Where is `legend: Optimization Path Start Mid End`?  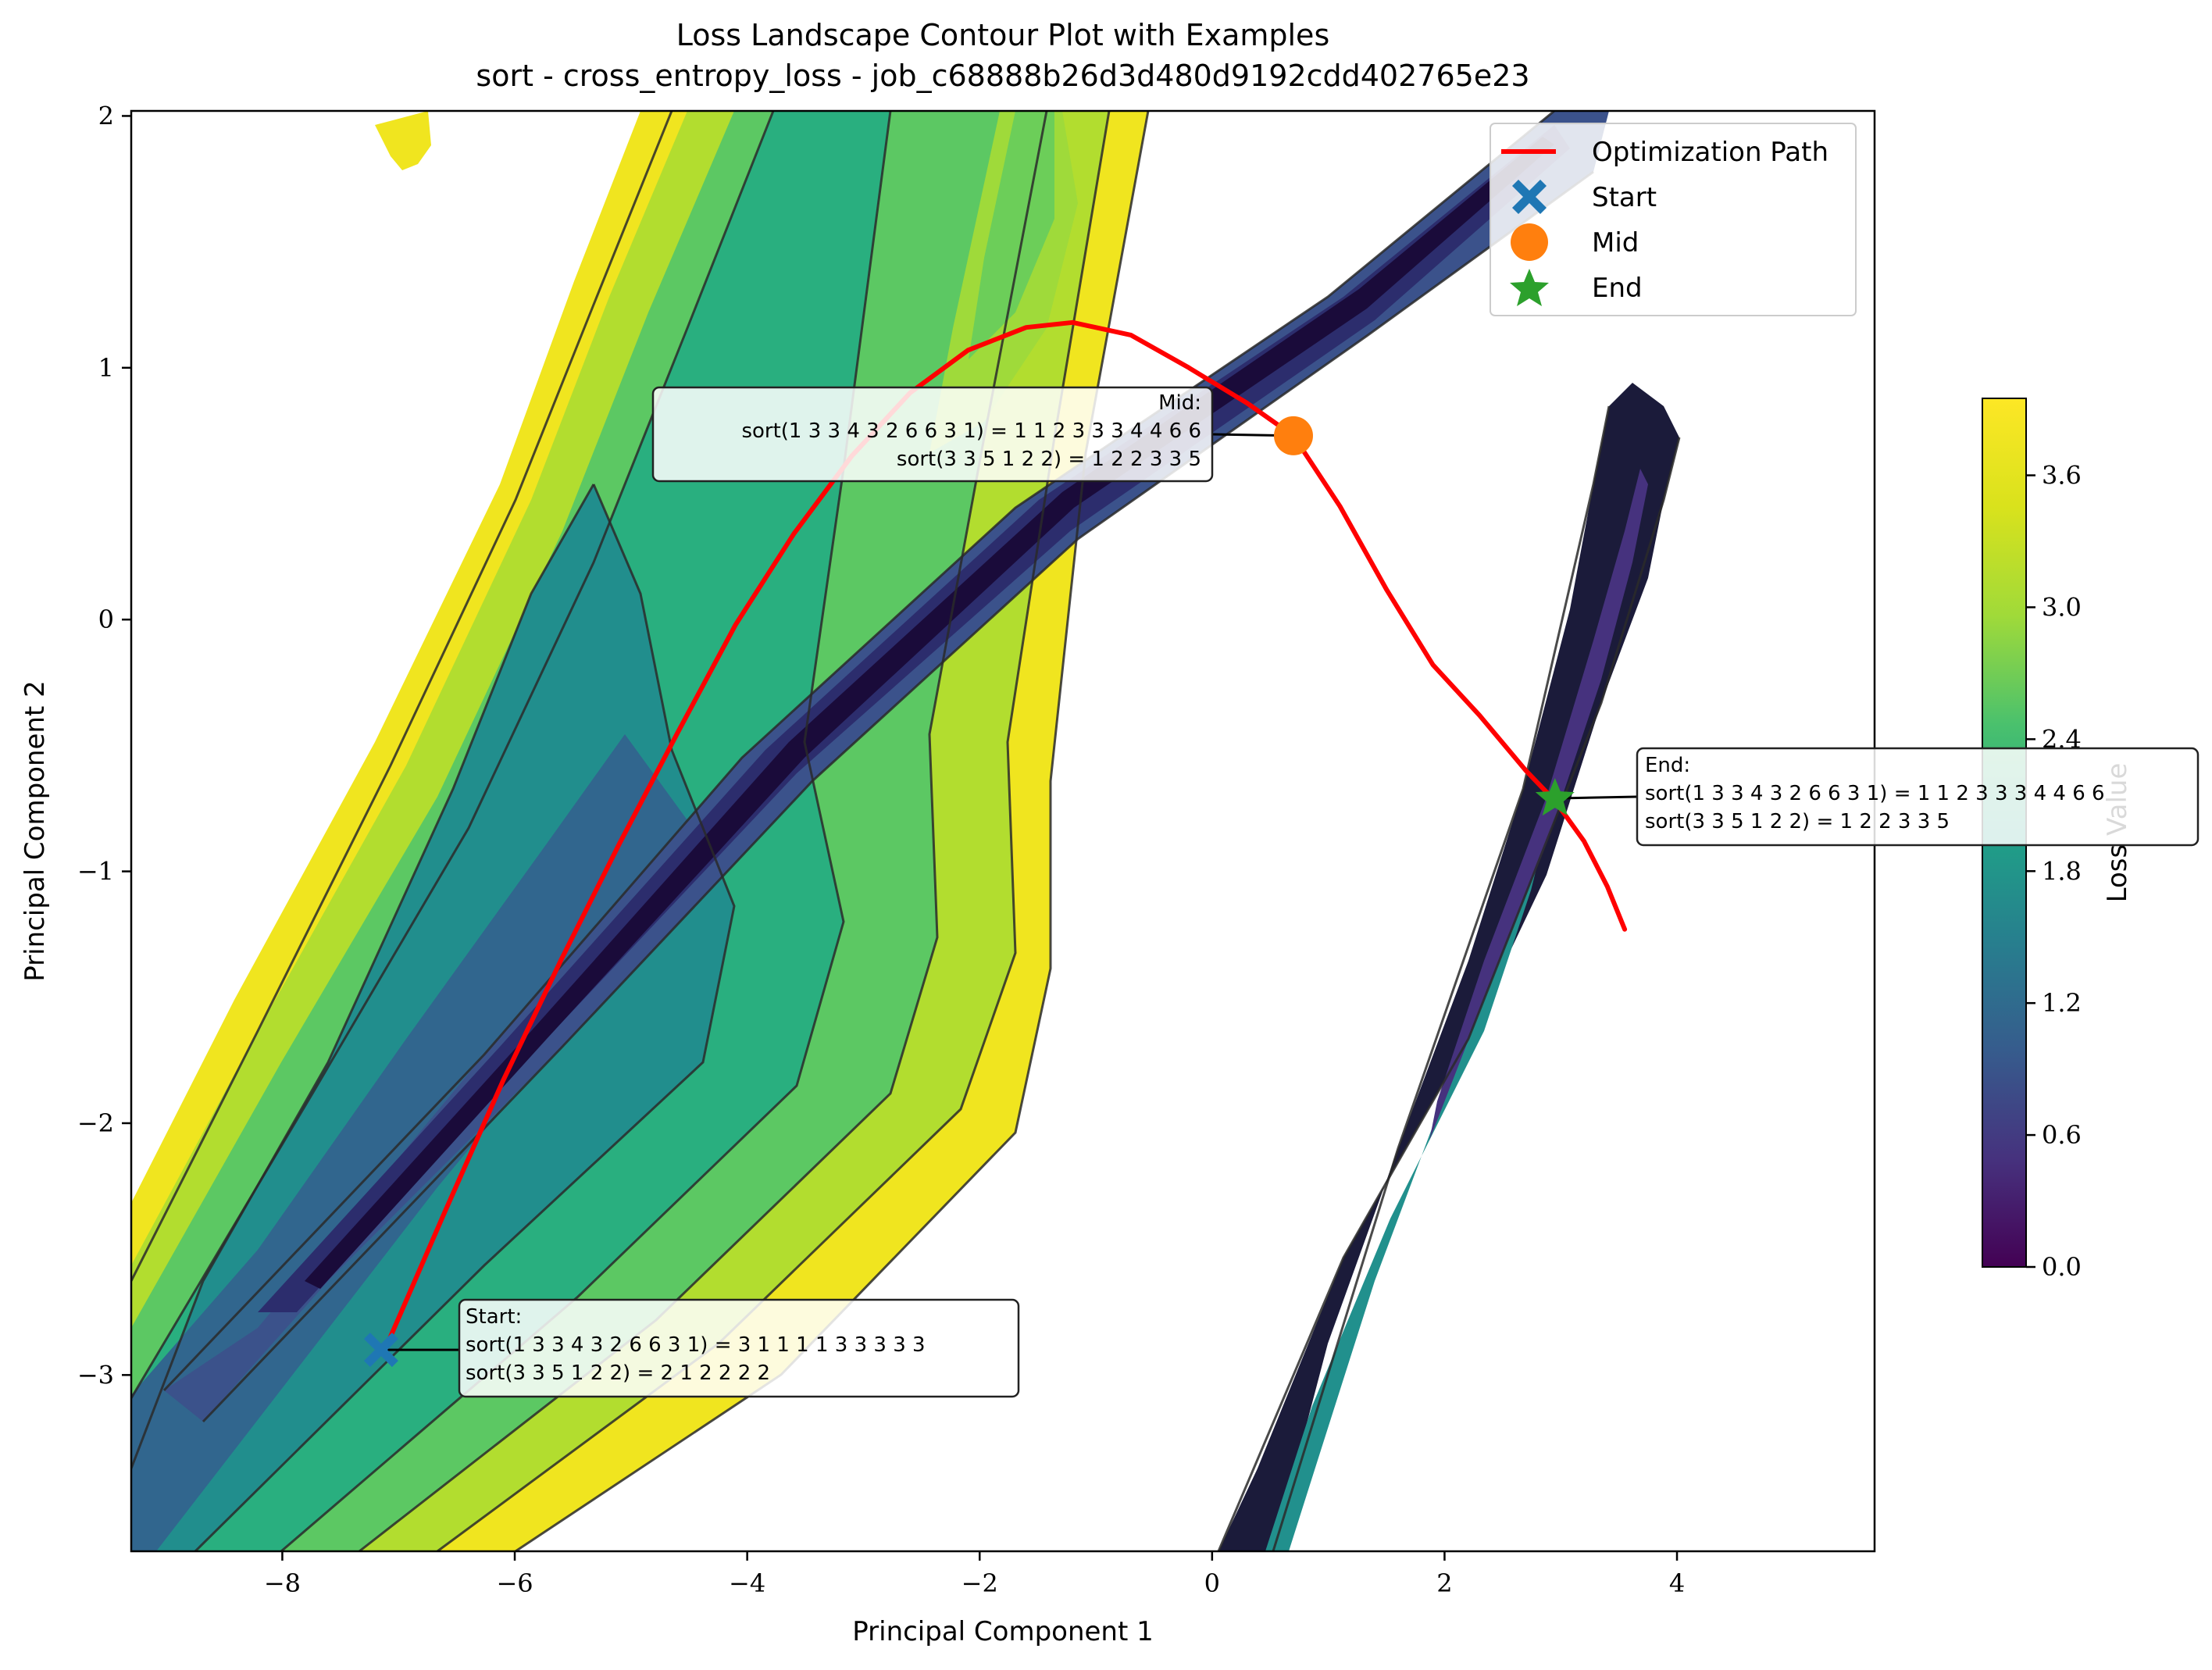 legend: Optimization Path Start Mid End is located at coordinates (1673, 220).